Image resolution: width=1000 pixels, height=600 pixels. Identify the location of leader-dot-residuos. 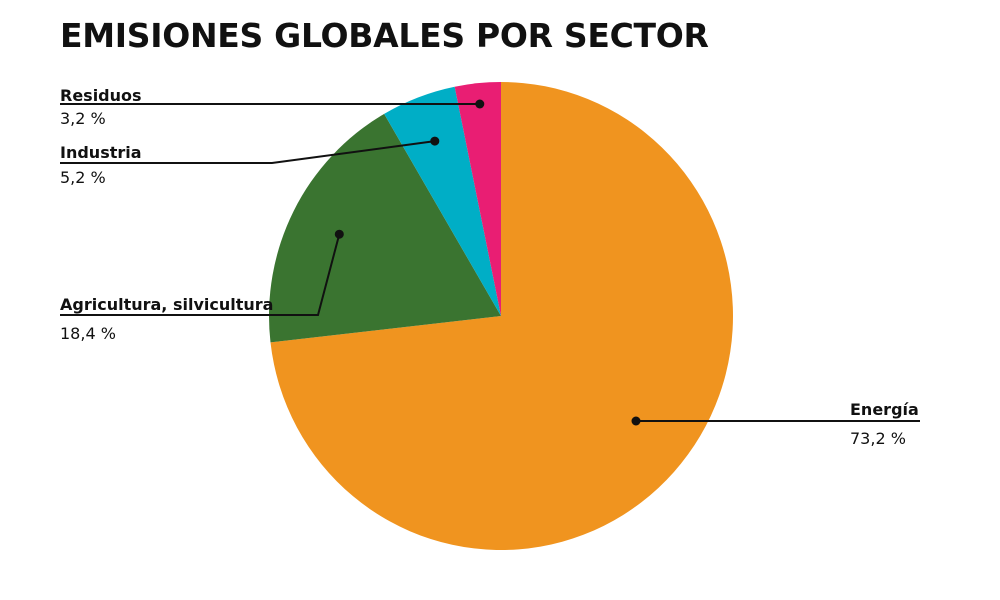
(480, 104).